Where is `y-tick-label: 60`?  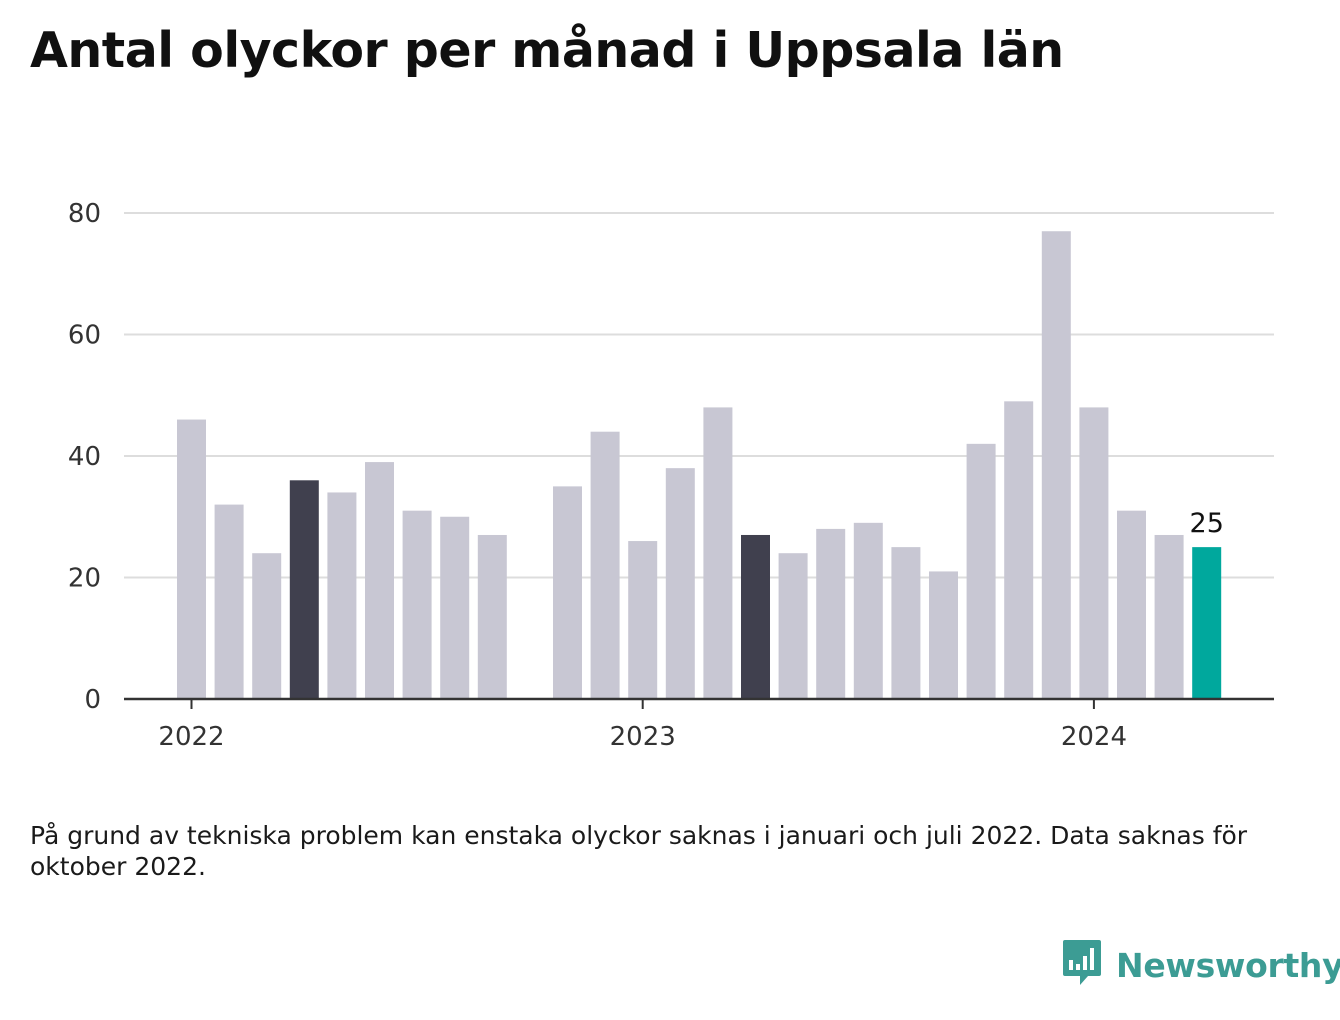
y-tick-label: 60 is located at coordinates (84, 336).